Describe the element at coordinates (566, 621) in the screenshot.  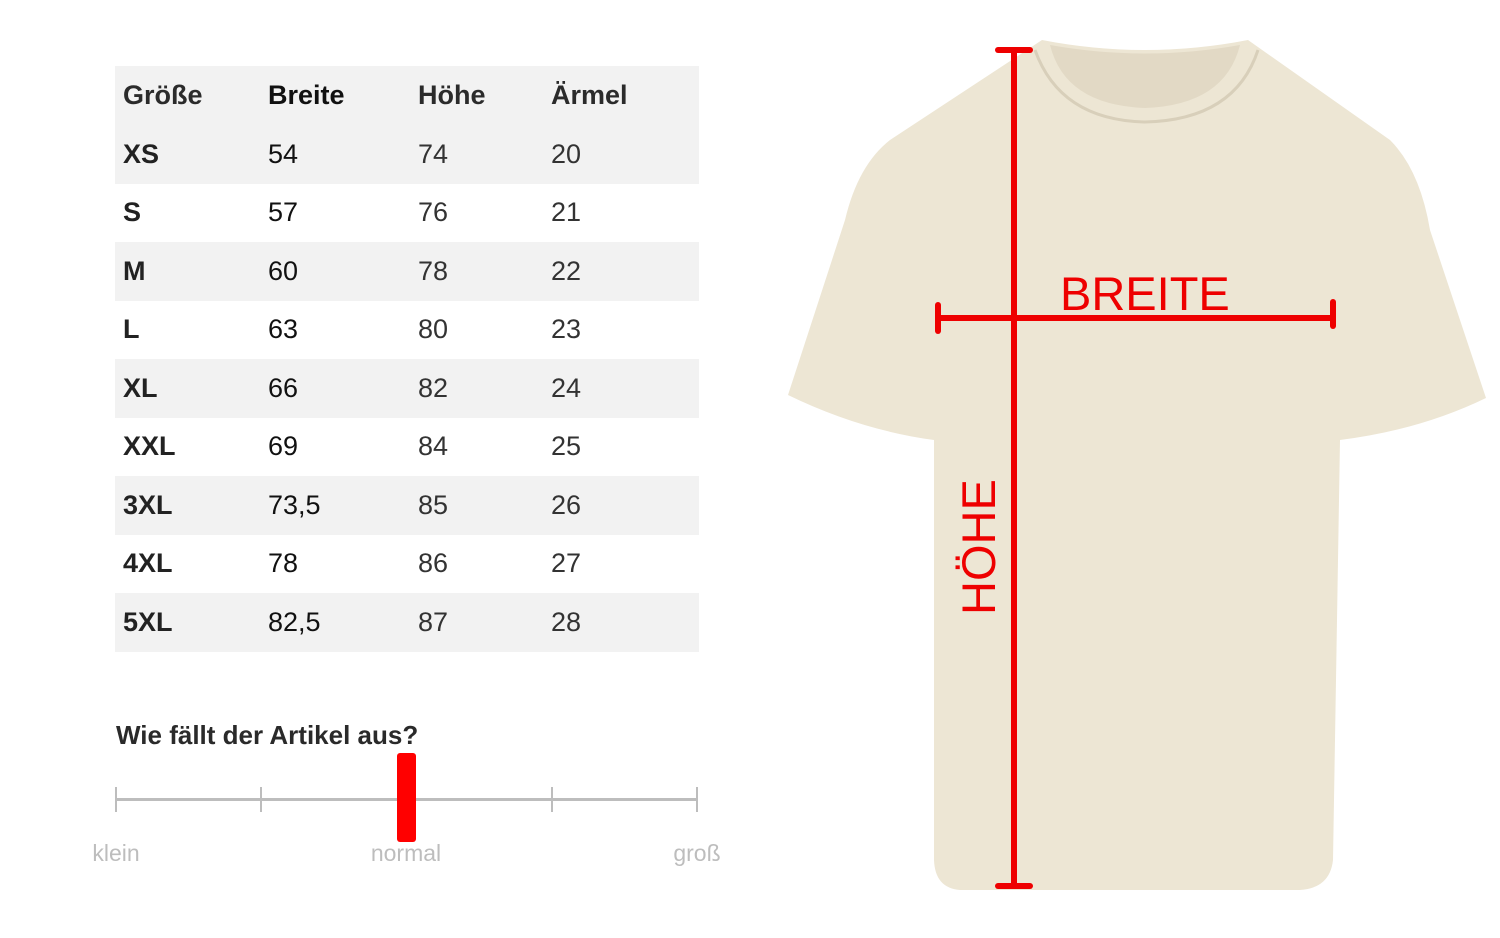
I see `measure-cell: 28` at that location.